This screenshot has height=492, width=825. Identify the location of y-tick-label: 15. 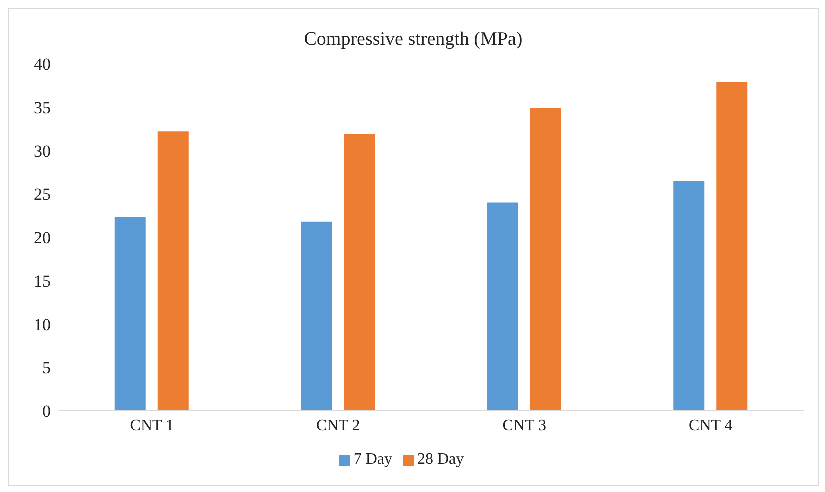
(42, 281).